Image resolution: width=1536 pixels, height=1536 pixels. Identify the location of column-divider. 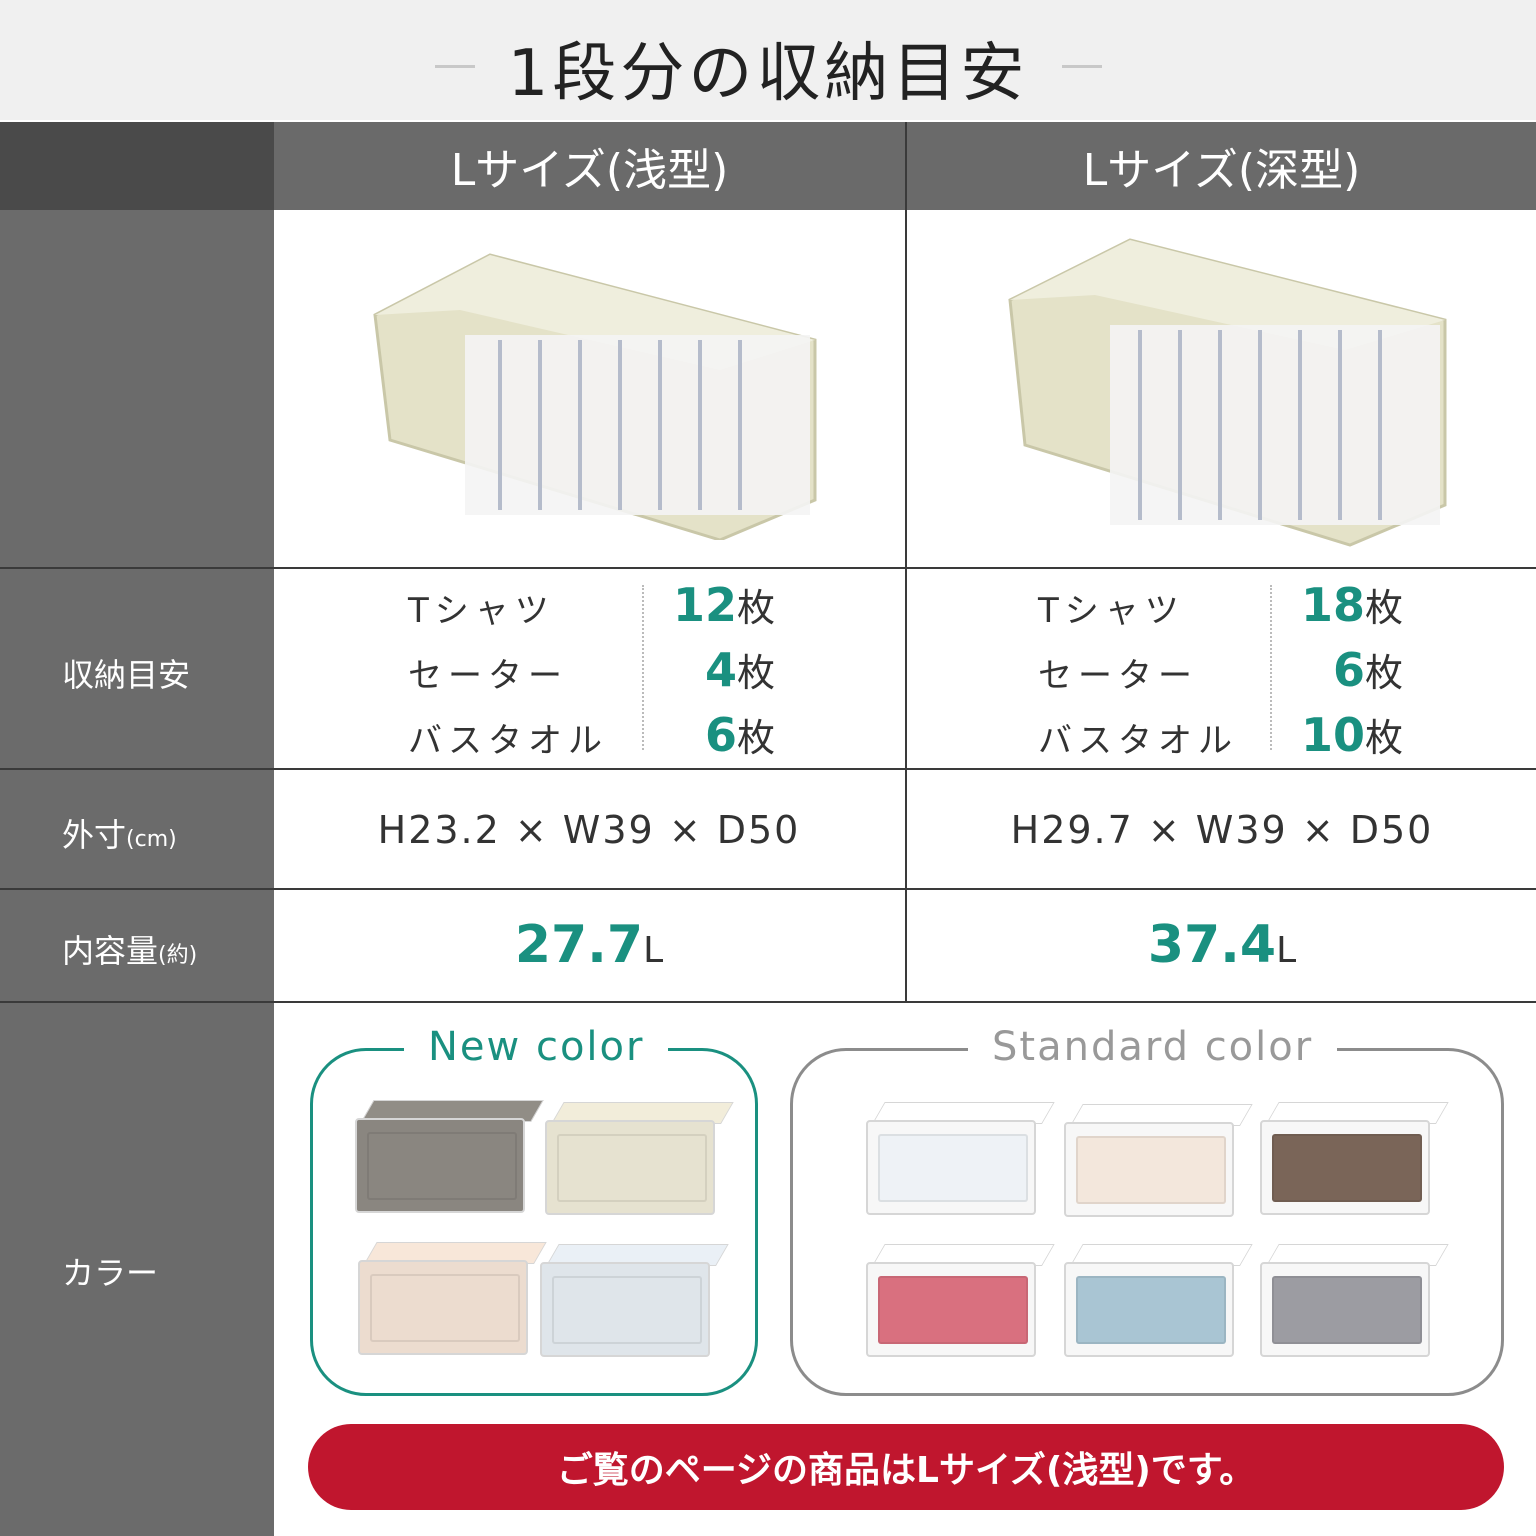
(906, 562).